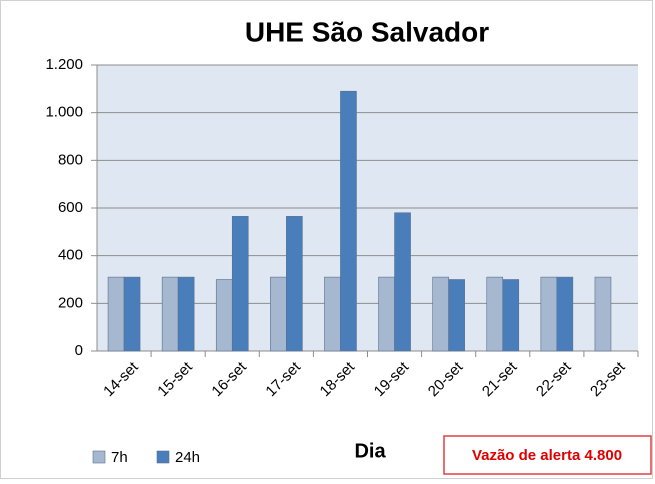 The height and width of the screenshot is (484, 655). I want to click on y-tick-label: 800, so click(70, 159).